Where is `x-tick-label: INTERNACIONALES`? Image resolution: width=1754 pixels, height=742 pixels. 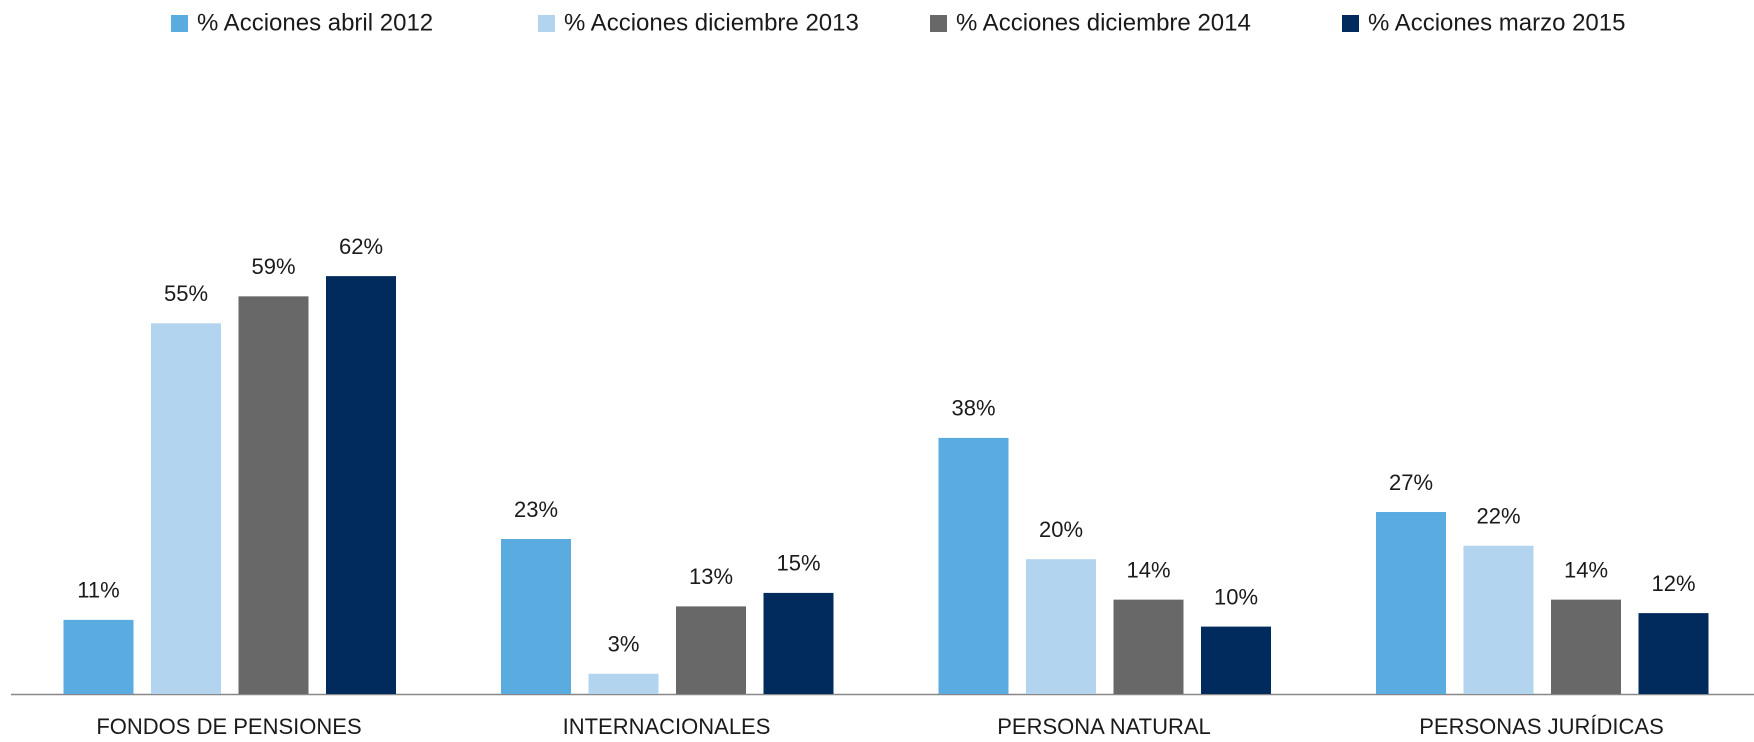 x-tick-label: INTERNACIONALES is located at coordinates (667, 726).